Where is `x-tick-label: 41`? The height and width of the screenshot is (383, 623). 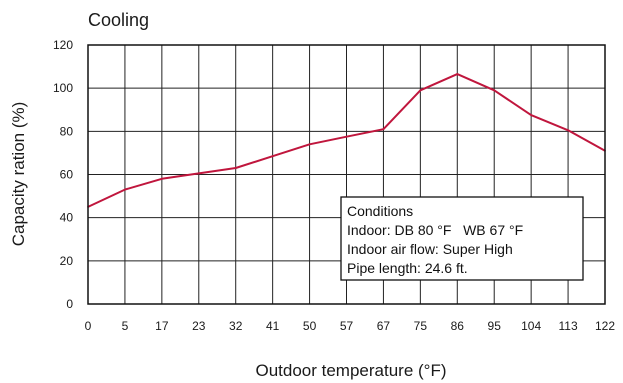
x-tick-label: 41 is located at coordinates (273, 326).